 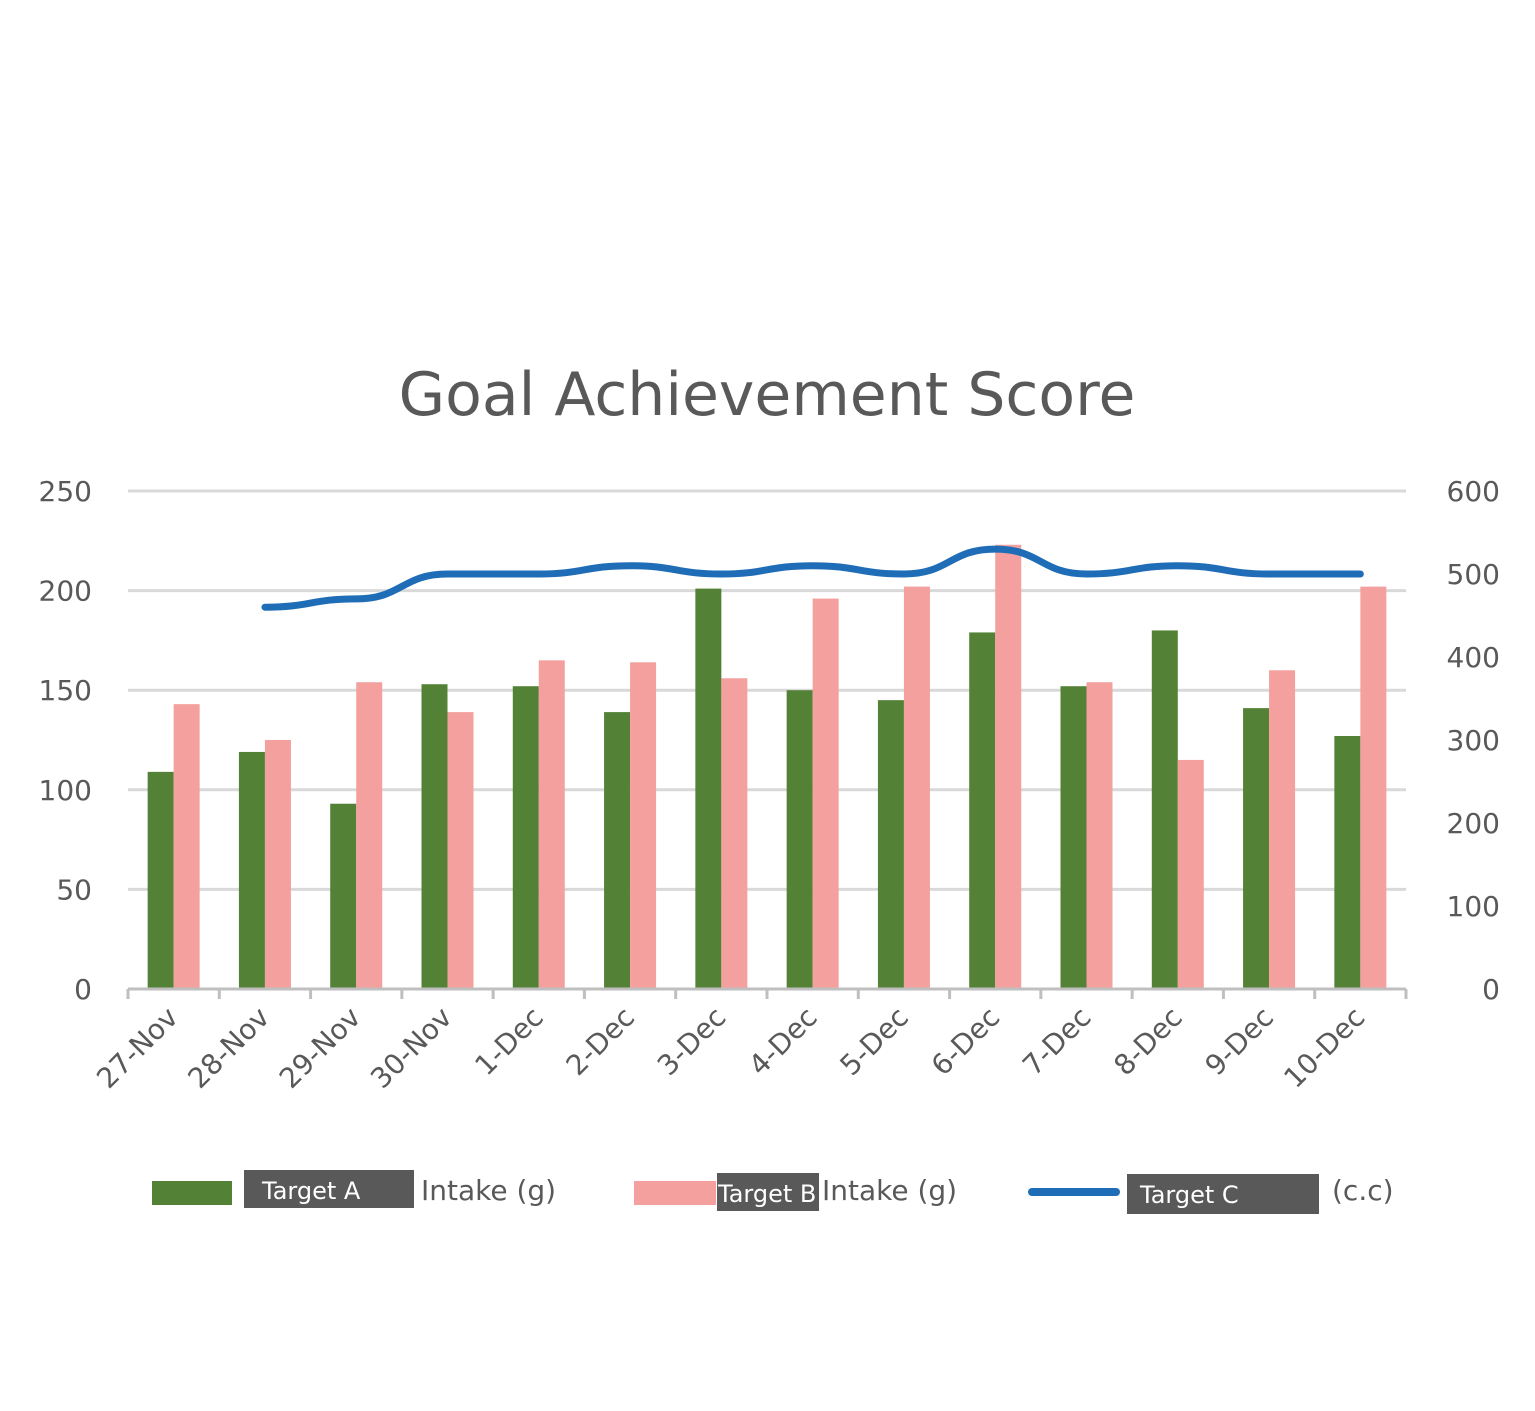 I want to click on right-tick-label: 0, so click(x=1491, y=989).